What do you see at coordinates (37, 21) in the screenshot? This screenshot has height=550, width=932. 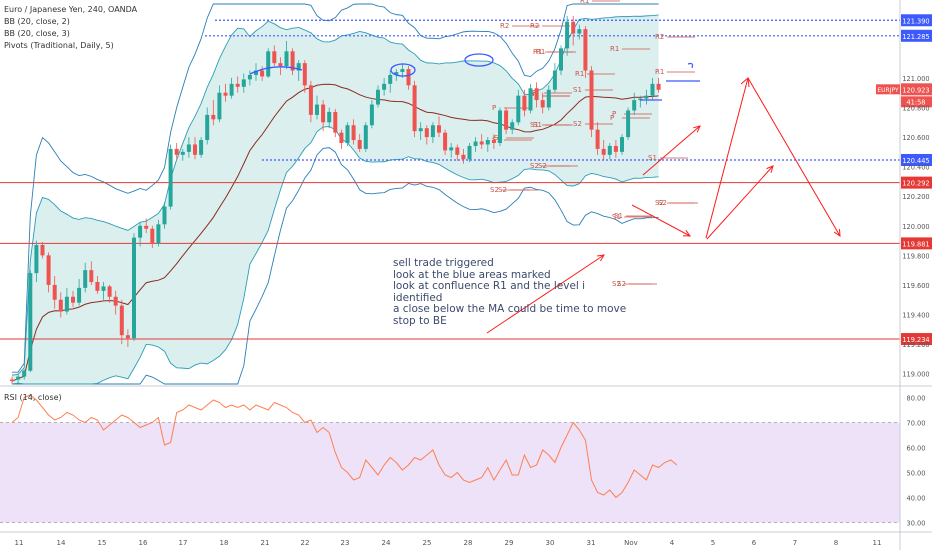 I see `indicator-legend-bb2: BB (20, close, 2)` at bounding box center [37, 21].